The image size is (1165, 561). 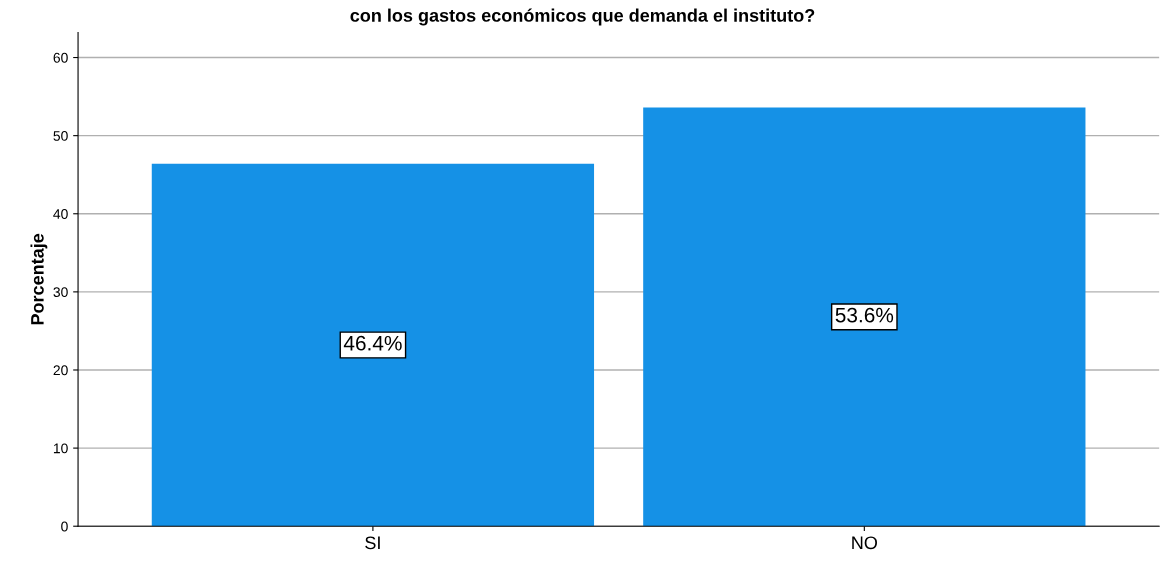 What do you see at coordinates (60, 135) in the screenshot?
I see `y-tick-label: 50` at bounding box center [60, 135].